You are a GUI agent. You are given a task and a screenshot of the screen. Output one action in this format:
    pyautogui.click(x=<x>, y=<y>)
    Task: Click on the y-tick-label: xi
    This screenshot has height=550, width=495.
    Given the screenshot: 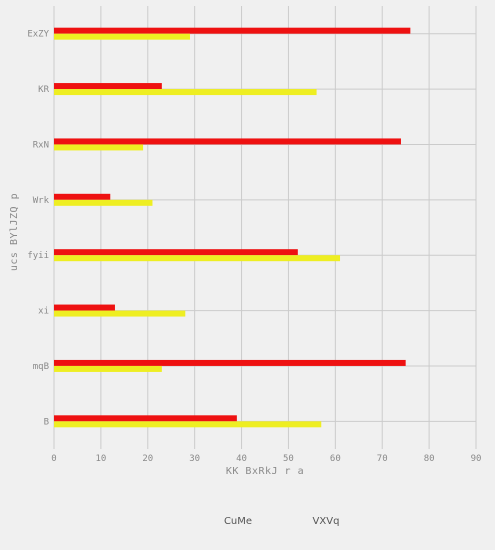 What is the action you would take?
    pyautogui.click(x=43, y=312)
    